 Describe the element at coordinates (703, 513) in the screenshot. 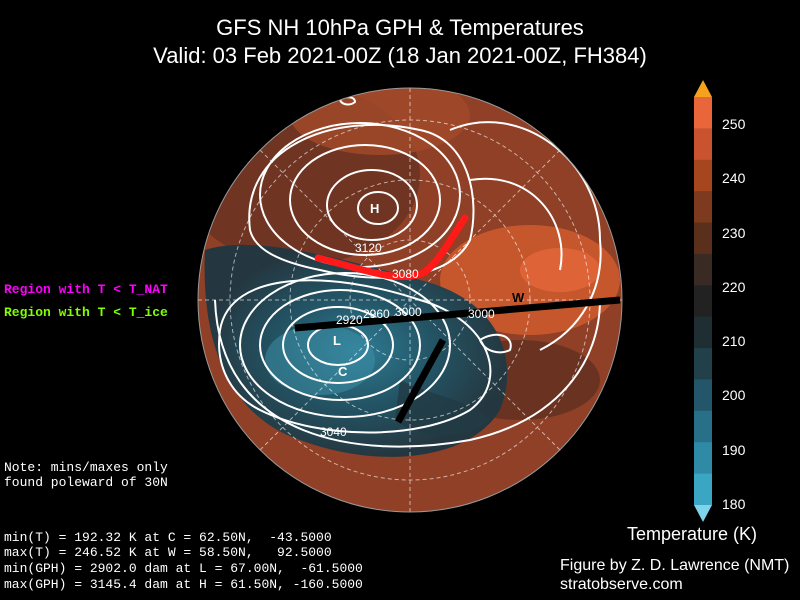

I see `colorbar-min-arrow` at that location.